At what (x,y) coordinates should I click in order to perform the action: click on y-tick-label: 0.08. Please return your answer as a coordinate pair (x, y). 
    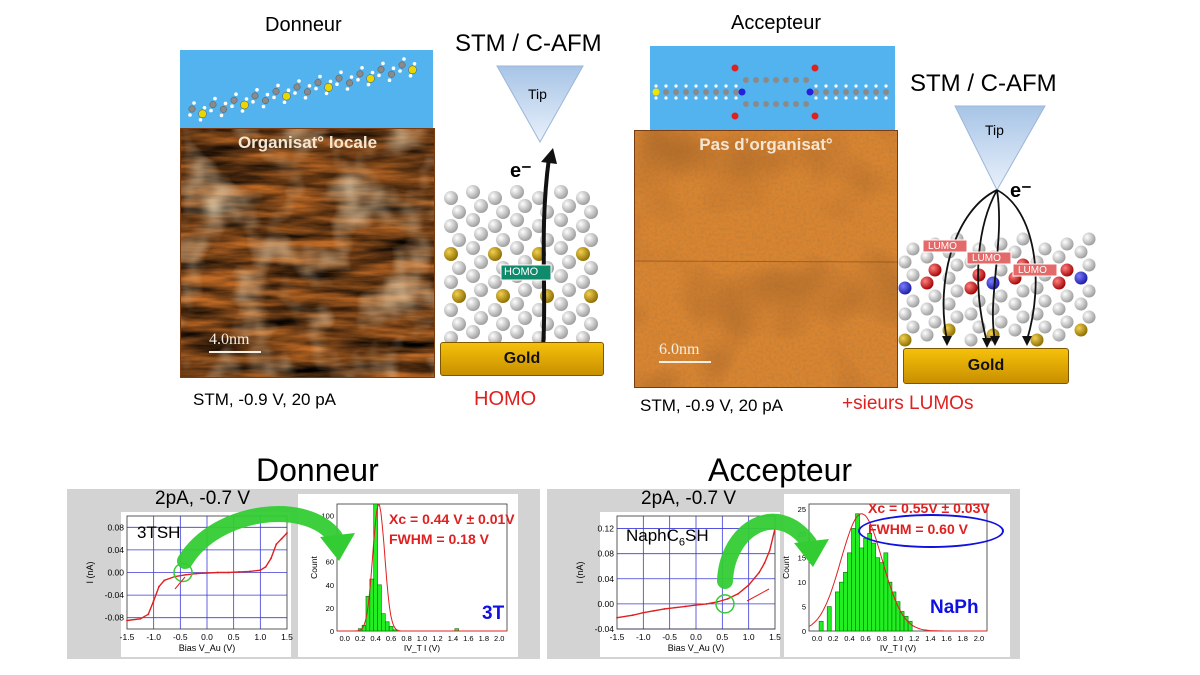
    Looking at the image, I should click on (605, 554).